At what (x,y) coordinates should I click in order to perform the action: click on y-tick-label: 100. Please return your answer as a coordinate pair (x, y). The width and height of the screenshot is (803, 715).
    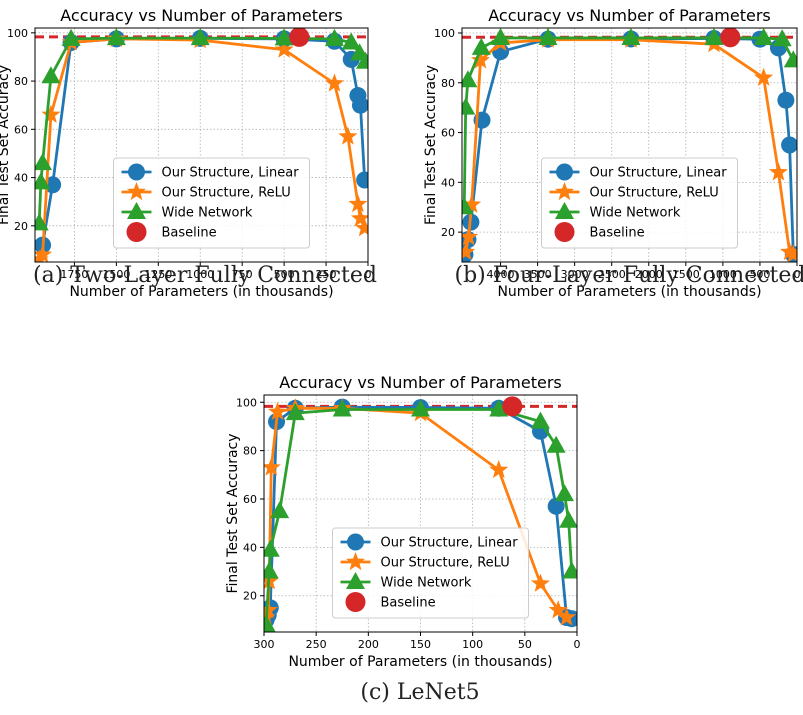
    Looking at the image, I should click on (444, 33).